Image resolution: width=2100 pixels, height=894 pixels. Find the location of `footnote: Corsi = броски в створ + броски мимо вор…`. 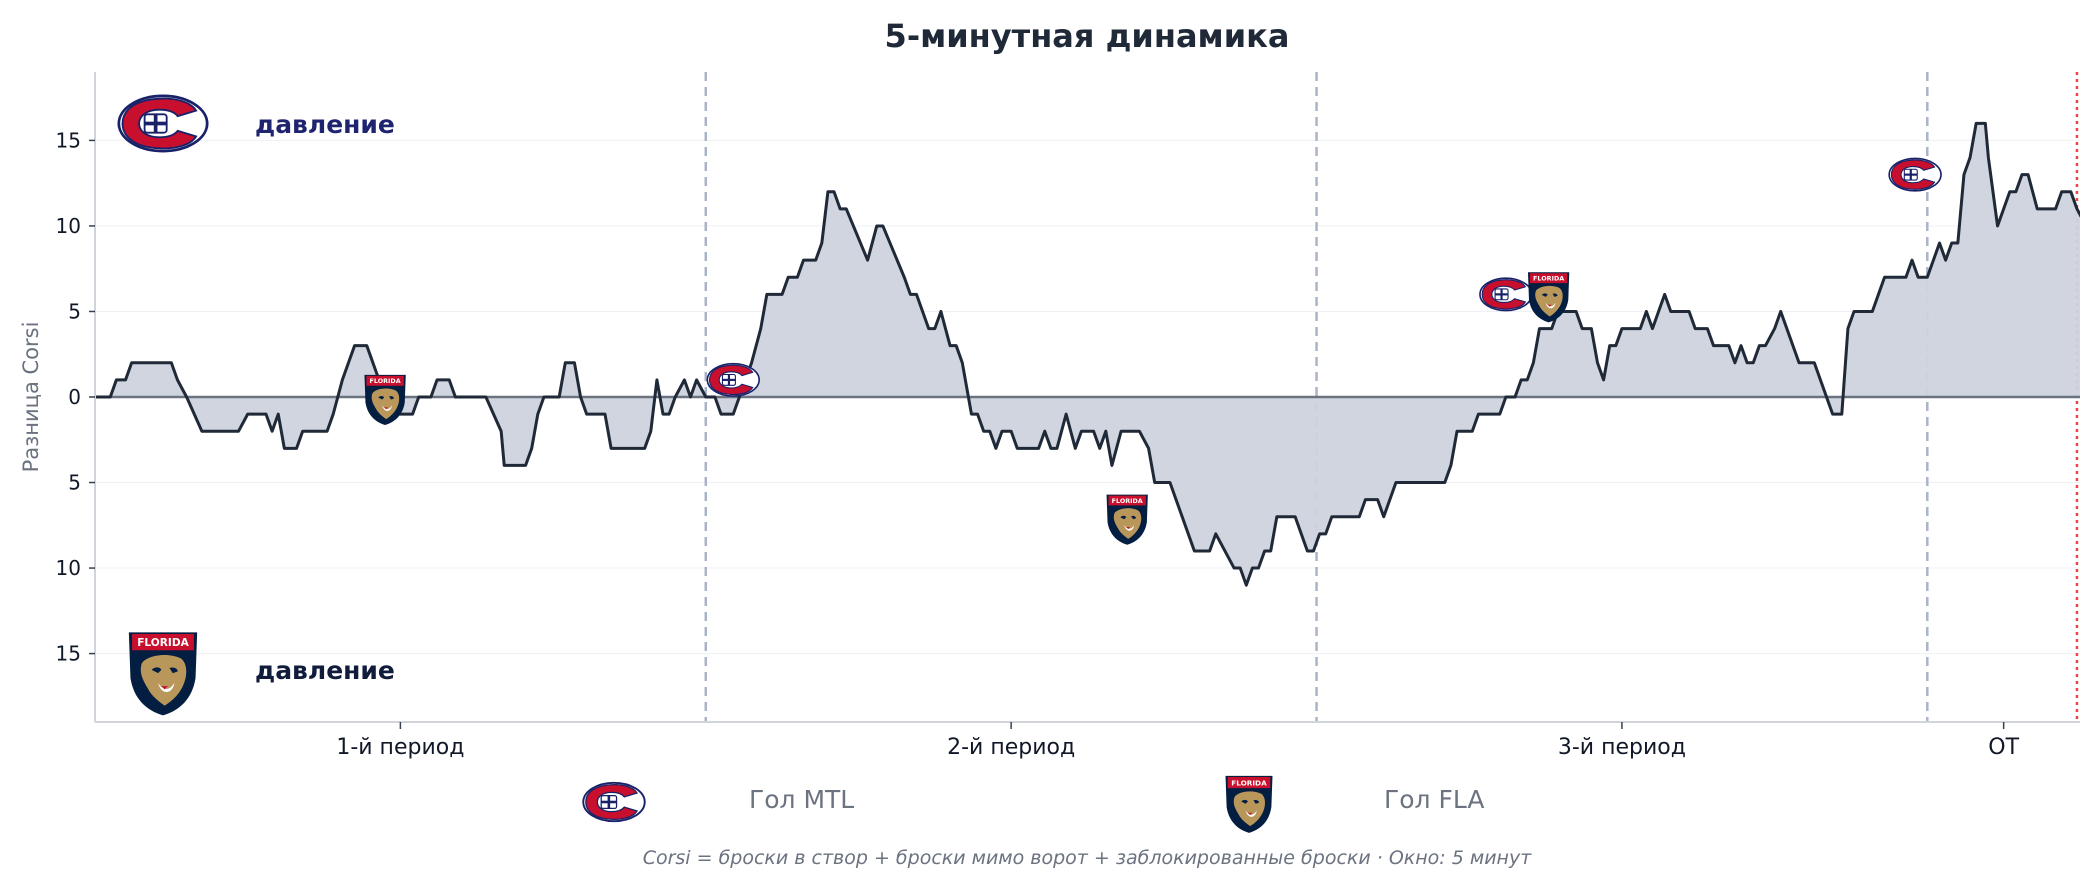

footnote: Corsi = броски в створ + броски мимо вор… is located at coordinates (1088, 858).